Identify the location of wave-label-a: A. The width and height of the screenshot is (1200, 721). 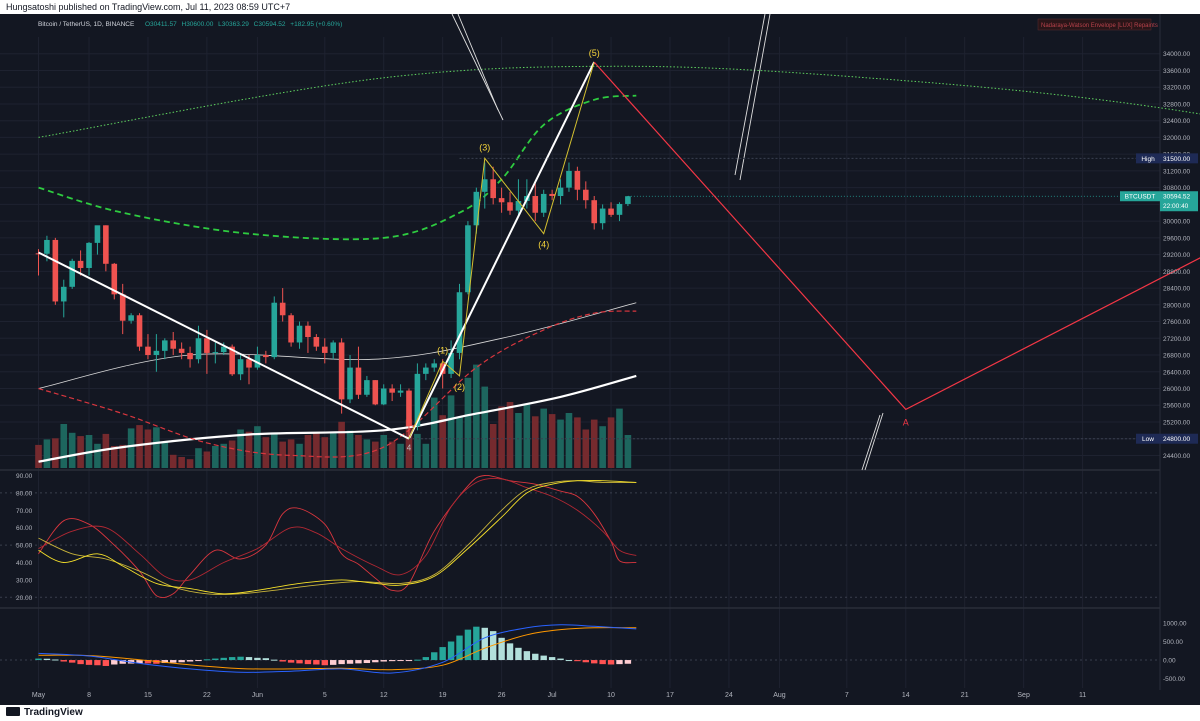
(906, 422).